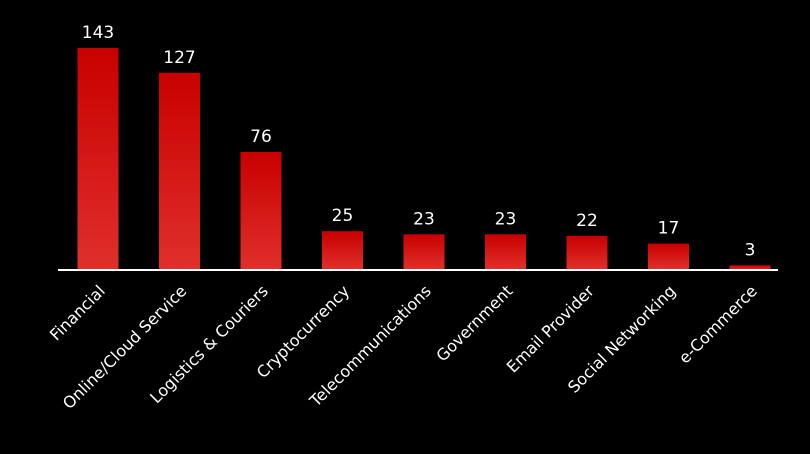 The width and height of the screenshot is (810, 454). I want to click on value-label-3: 25, so click(343, 216).